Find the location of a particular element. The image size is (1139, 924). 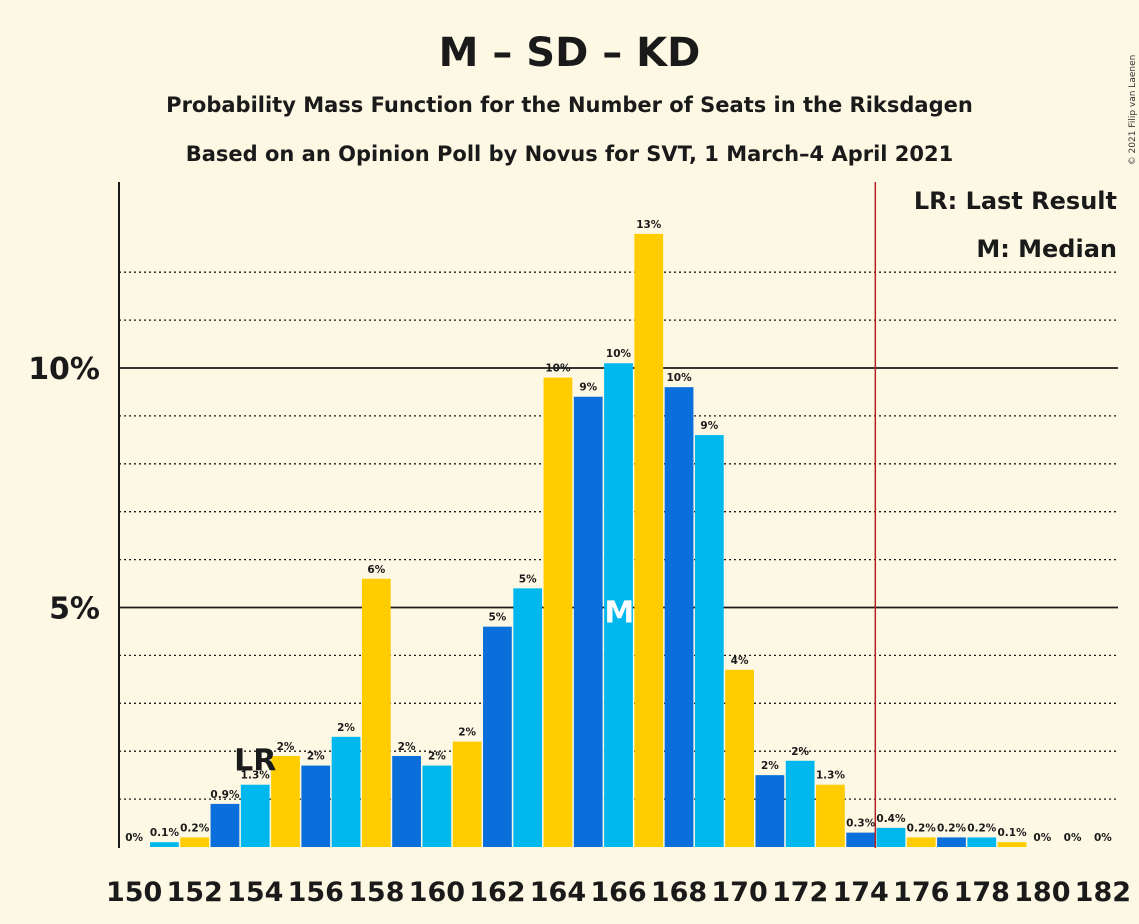

legend-median: M: Median is located at coordinates (1046, 249).